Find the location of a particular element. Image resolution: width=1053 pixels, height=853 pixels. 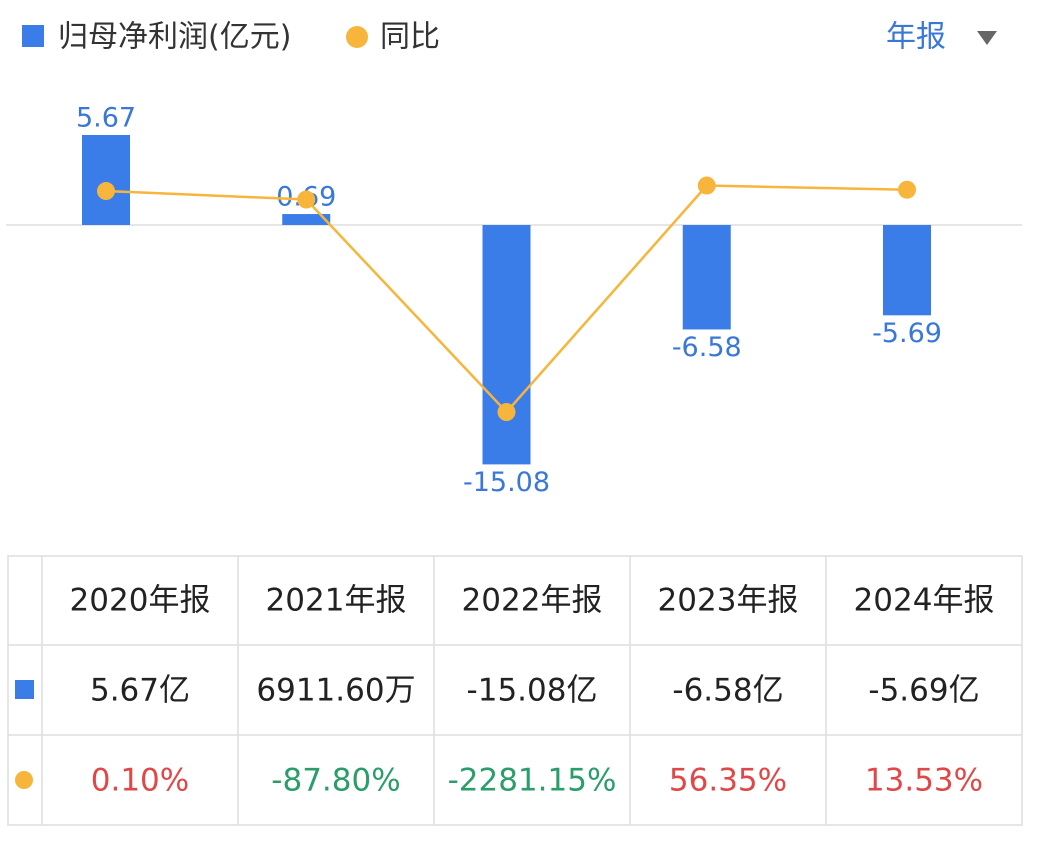

column-header: 2023年报 is located at coordinates (728, 601).